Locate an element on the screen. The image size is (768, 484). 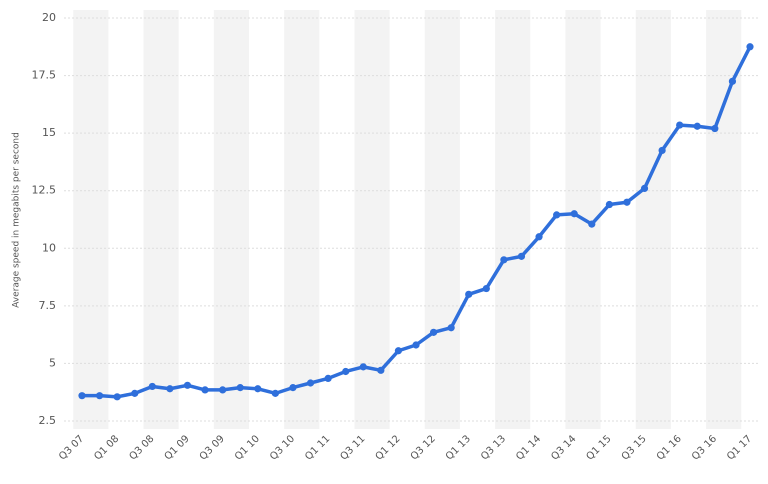
y-axis-label: Average speed in megabits per second is located at coordinates (17, 220).